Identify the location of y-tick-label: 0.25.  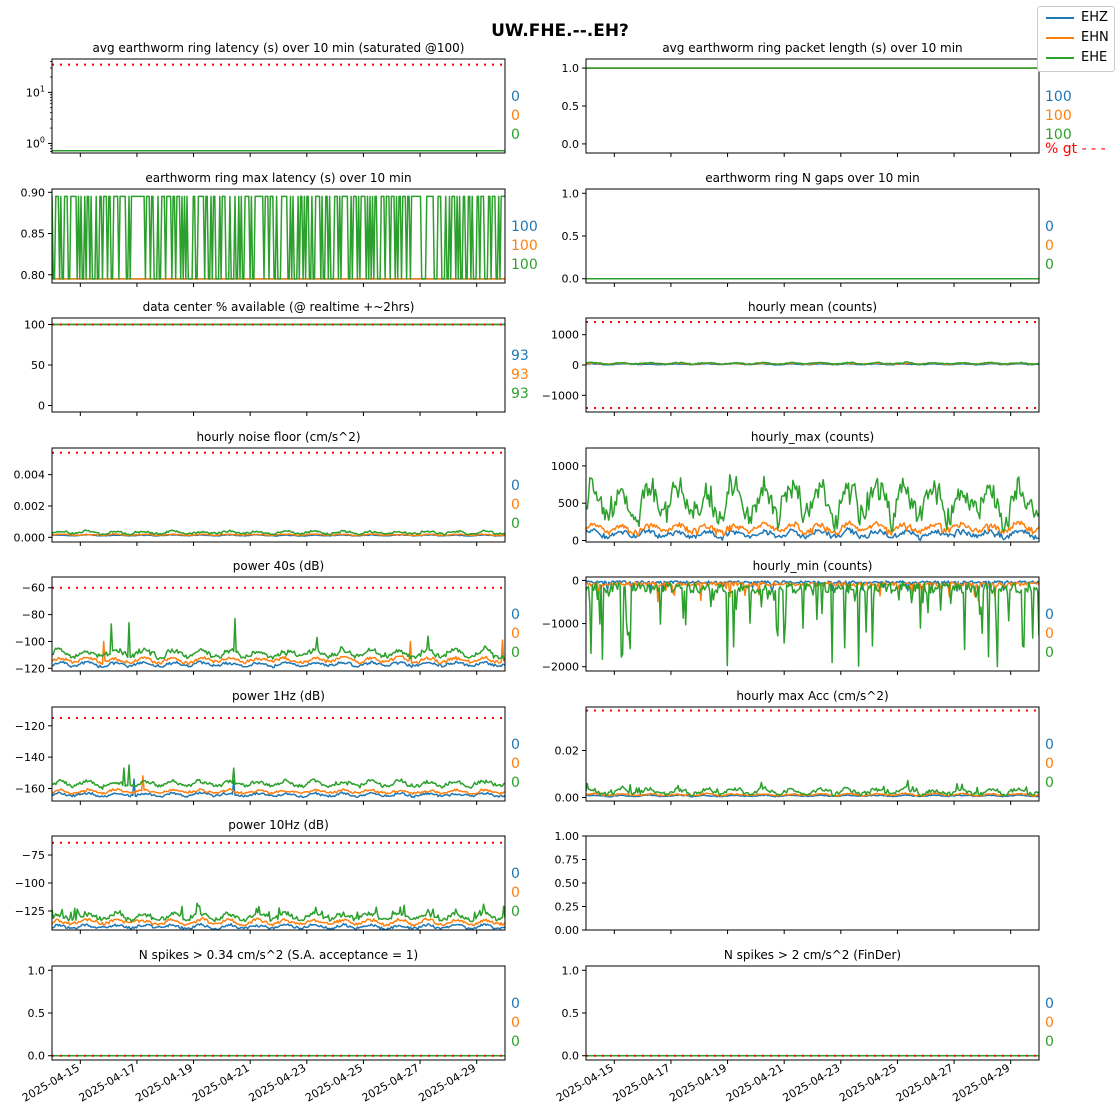
(567, 907).